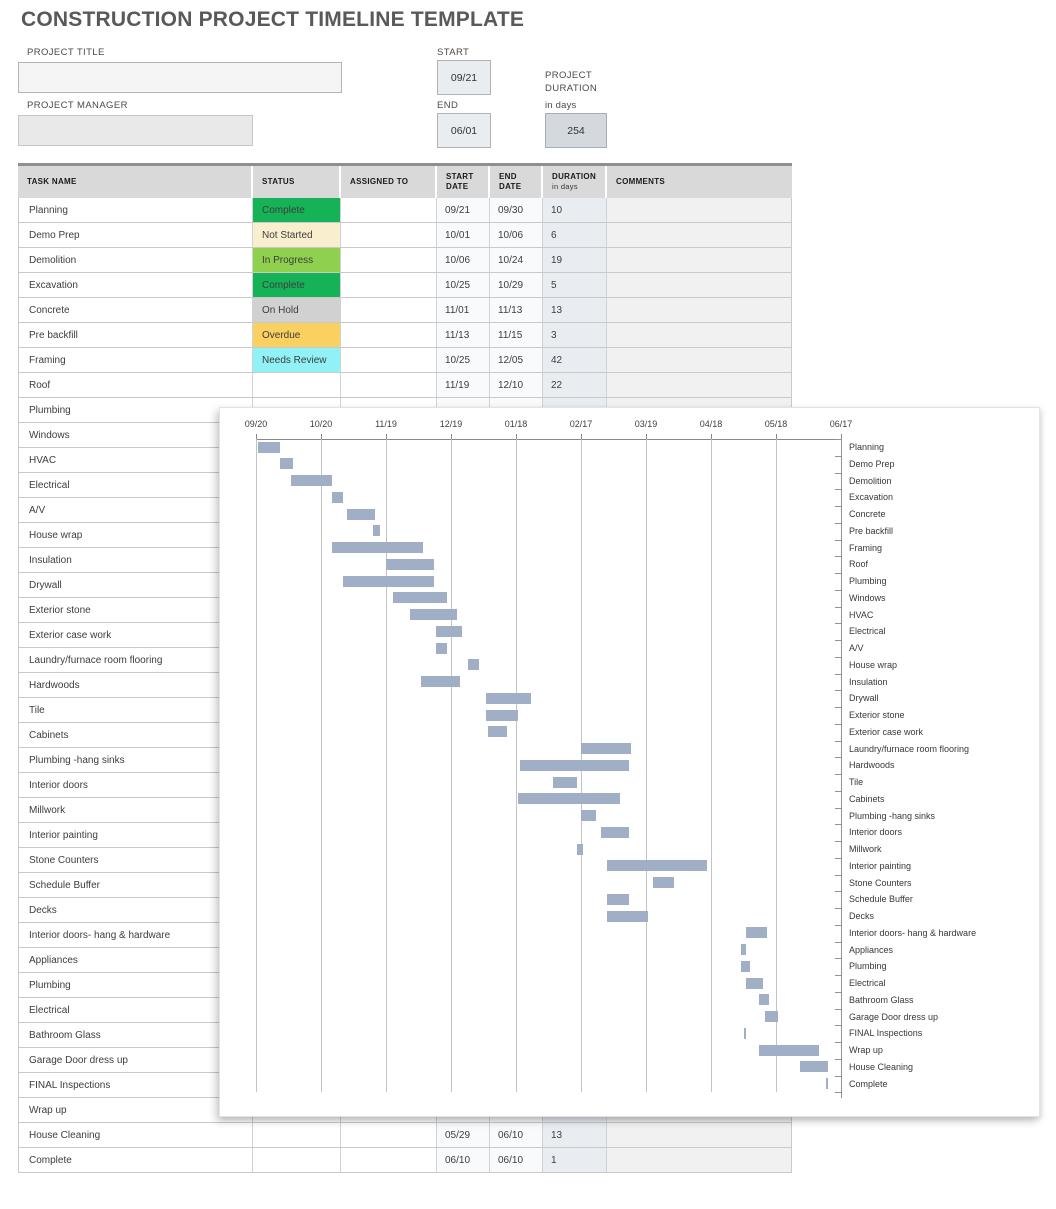  What do you see at coordinates (135, 635) in the screenshot?
I see `task-name-cell: Exterior case work` at bounding box center [135, 635].